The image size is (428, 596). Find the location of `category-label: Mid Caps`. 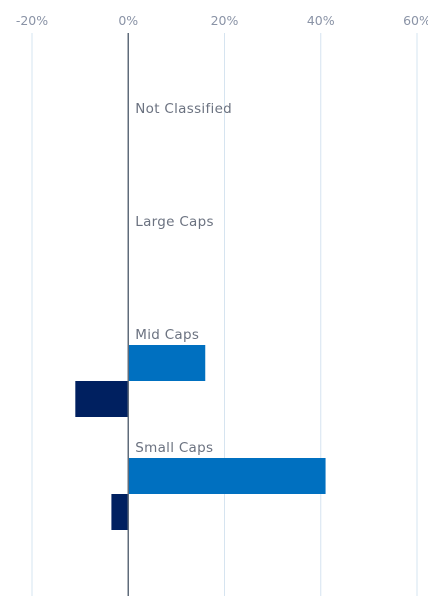

category-label: Mid Caps is located at coordinates (167, 335).